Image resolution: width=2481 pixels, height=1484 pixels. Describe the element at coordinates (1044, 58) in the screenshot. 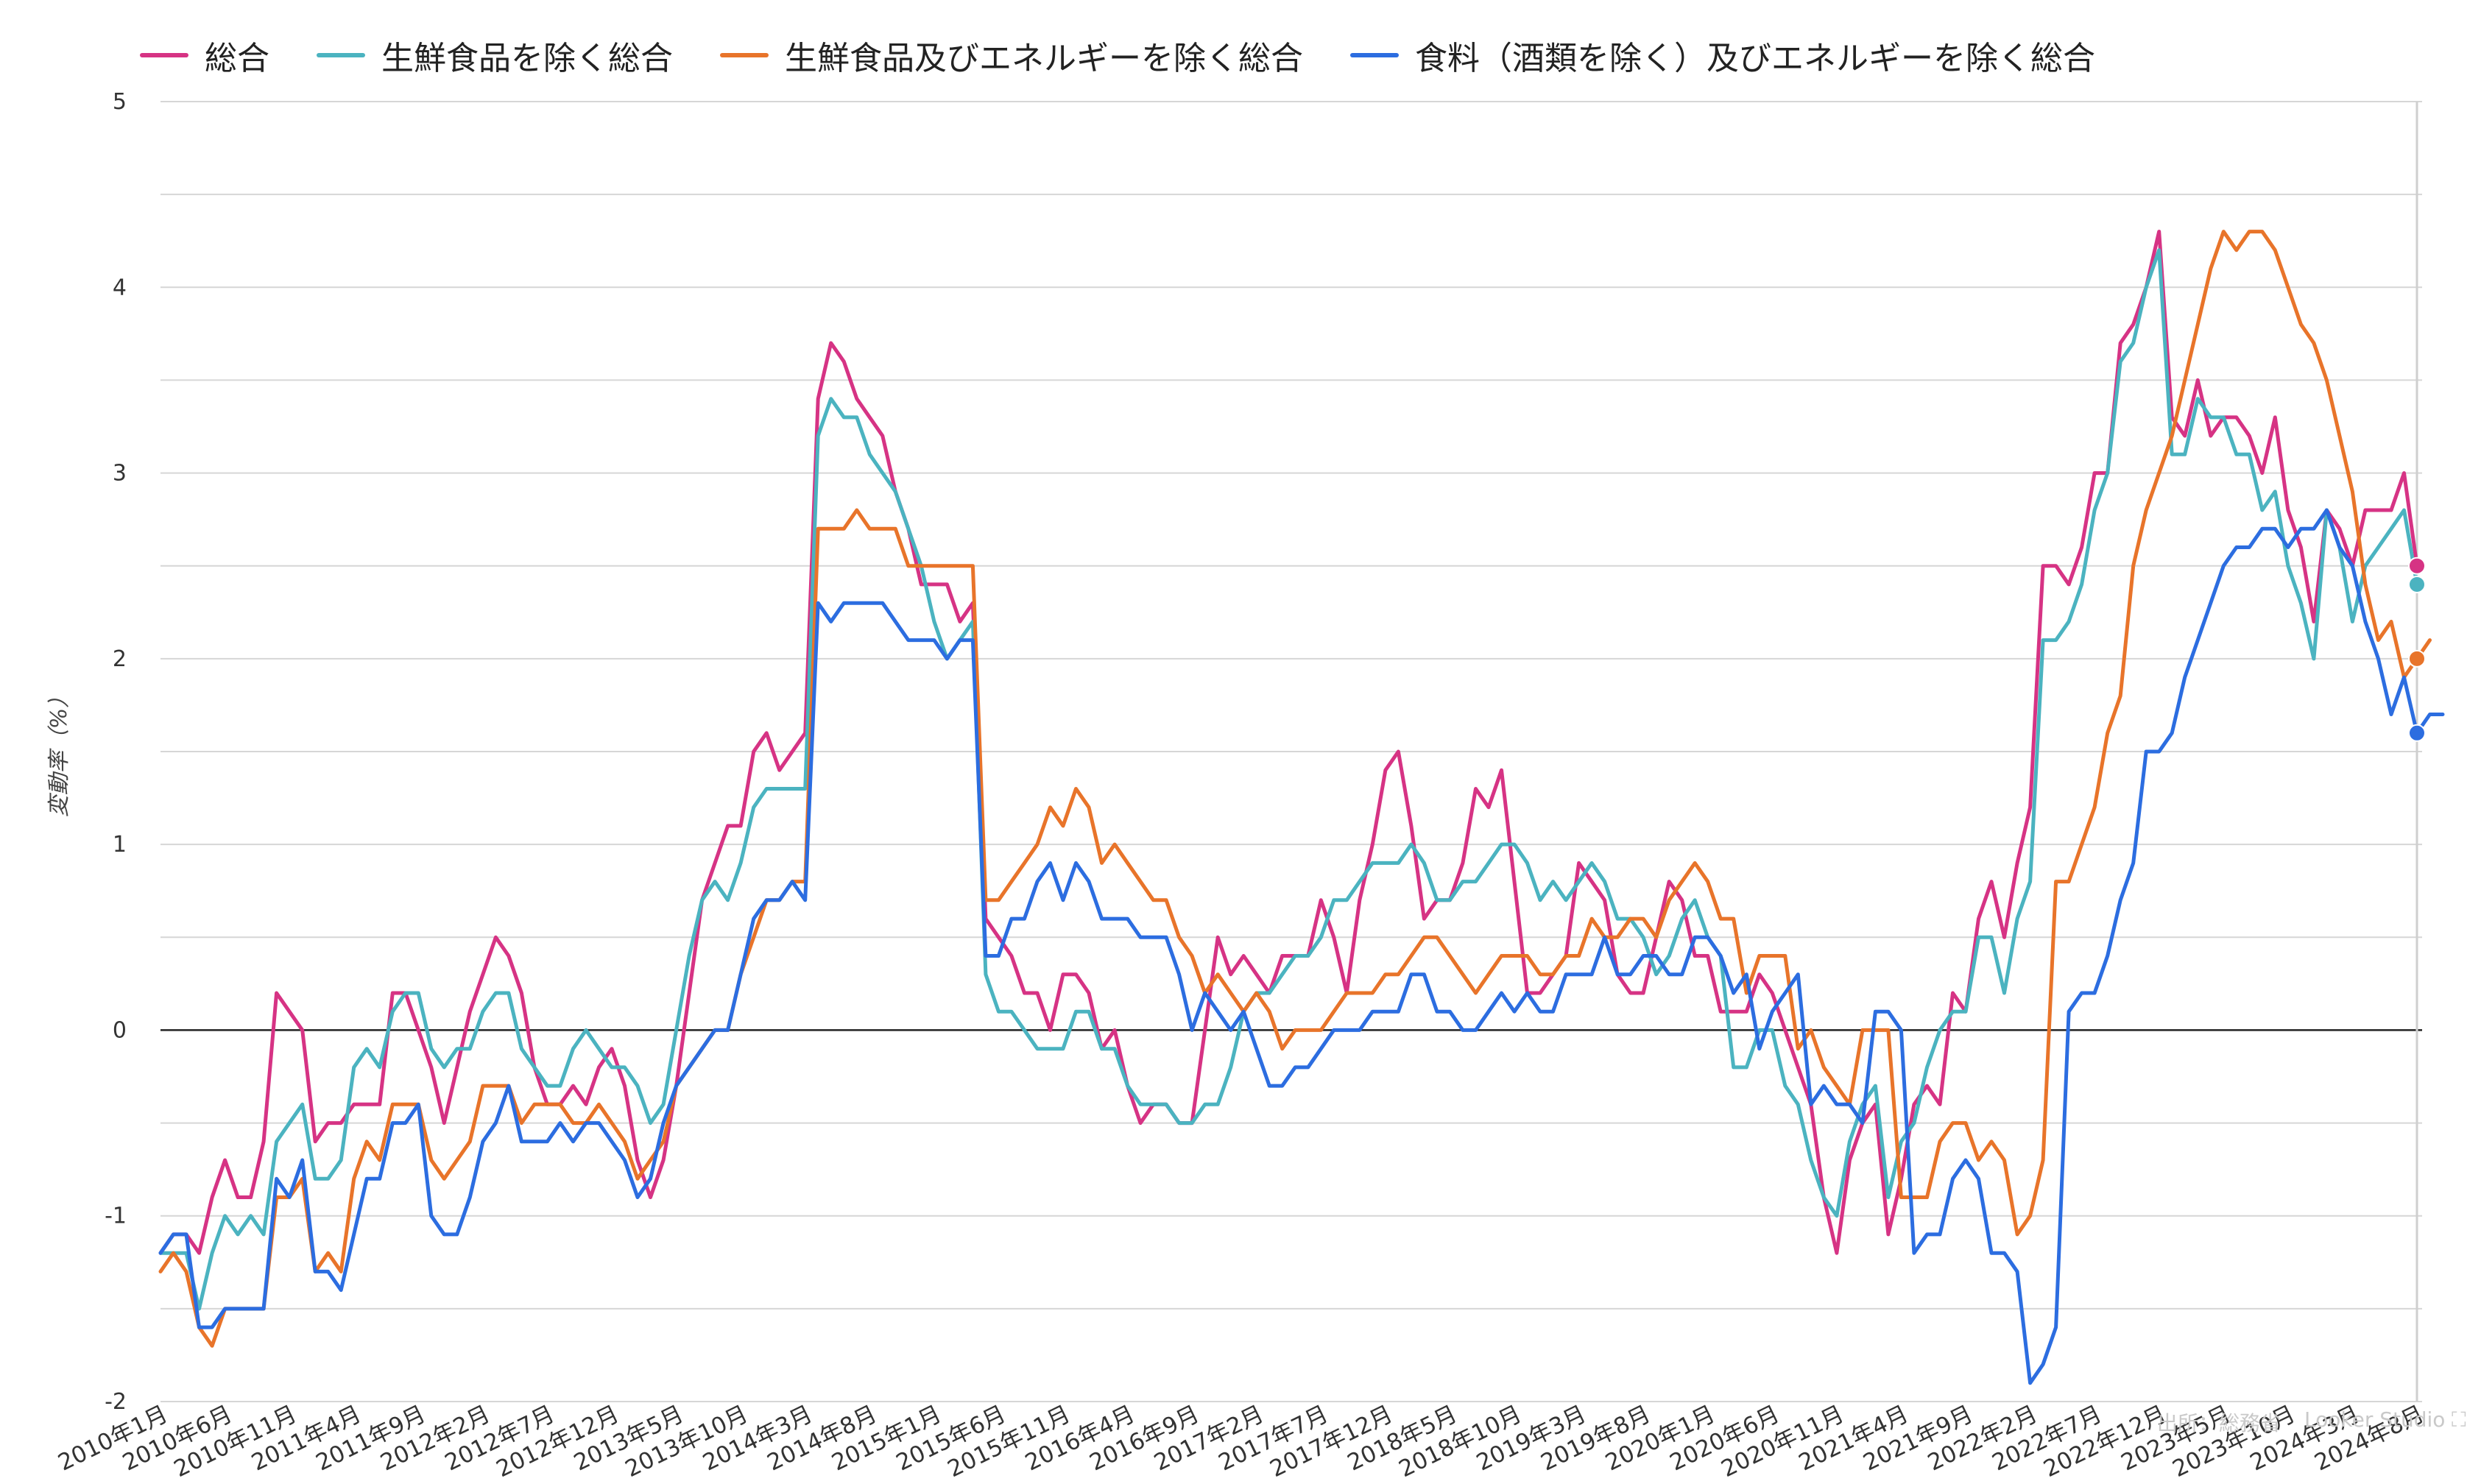

I see `legend-label-core-core: 生鮮食品及びエネルギーを除く総合` at that location.